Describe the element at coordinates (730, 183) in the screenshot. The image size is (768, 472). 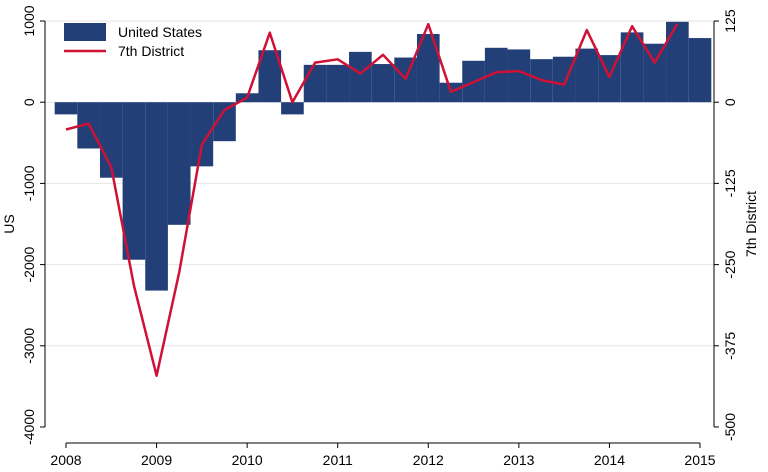
I see `right-tick-label: -125` at that location.